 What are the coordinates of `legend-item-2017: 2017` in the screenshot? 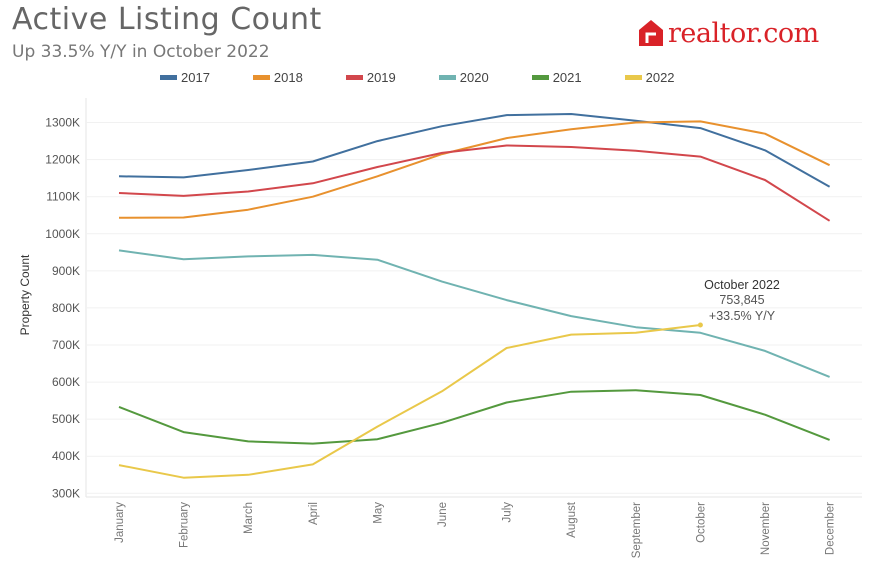 It's located at (185, 77).